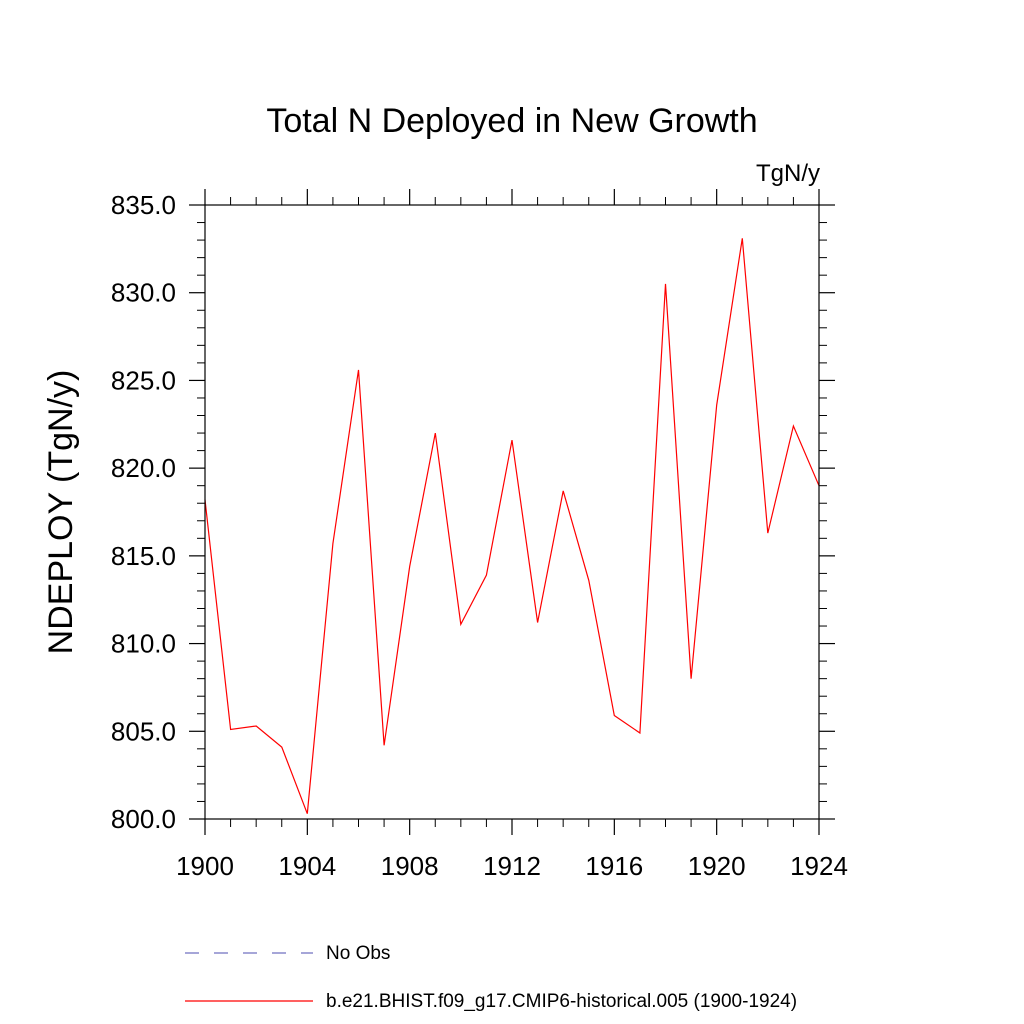  What do you see at coordinates (143, 644) in the screenshot?
I see `y-tick-label: 810.0` at bounding box center [143, 644].